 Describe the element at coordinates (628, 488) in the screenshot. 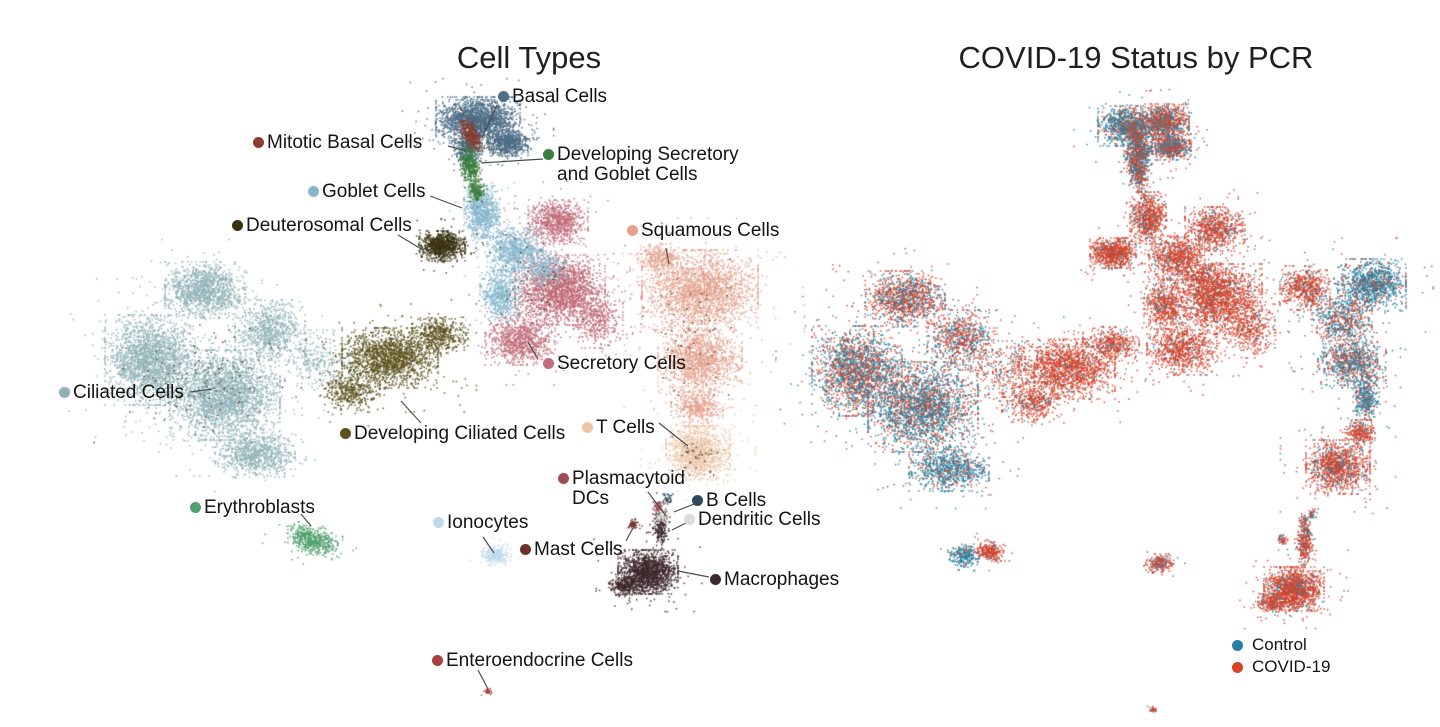

I see `cluster-label-text: Plasmacytoid DCs` at that location.